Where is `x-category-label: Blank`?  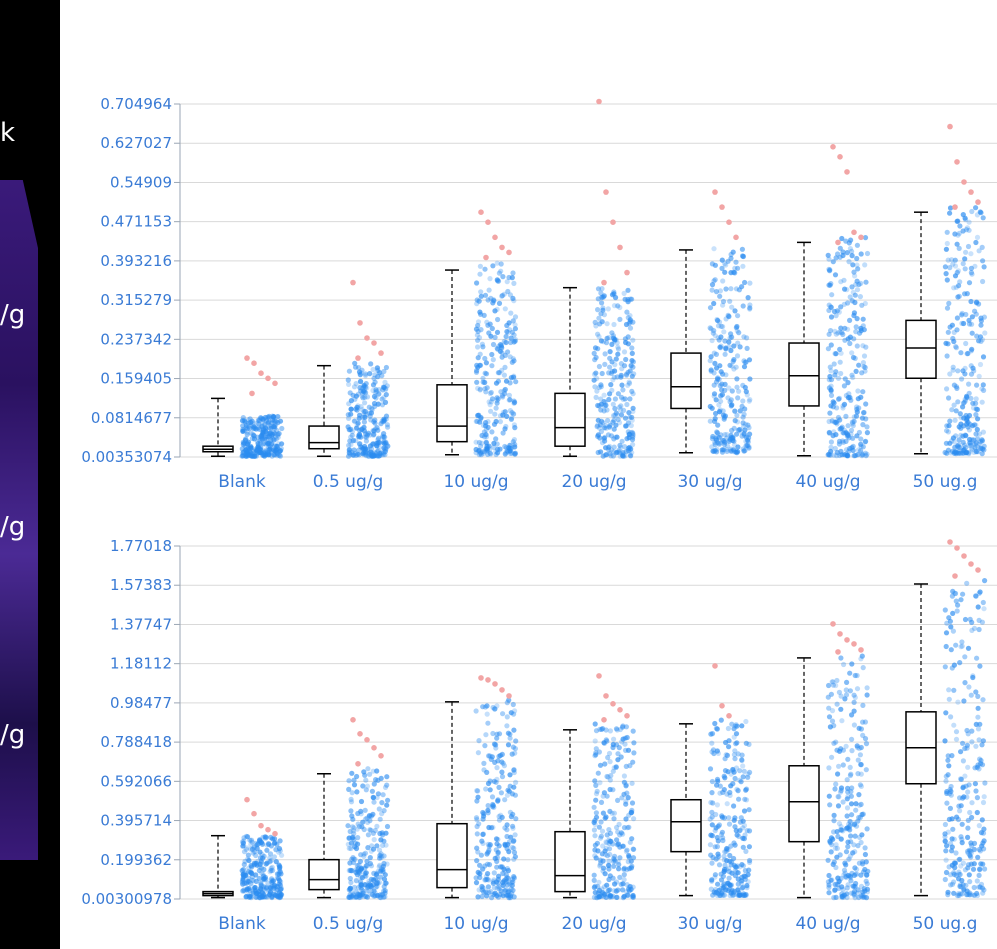 x-category-label: Blank is located at coordinates (242, 924).